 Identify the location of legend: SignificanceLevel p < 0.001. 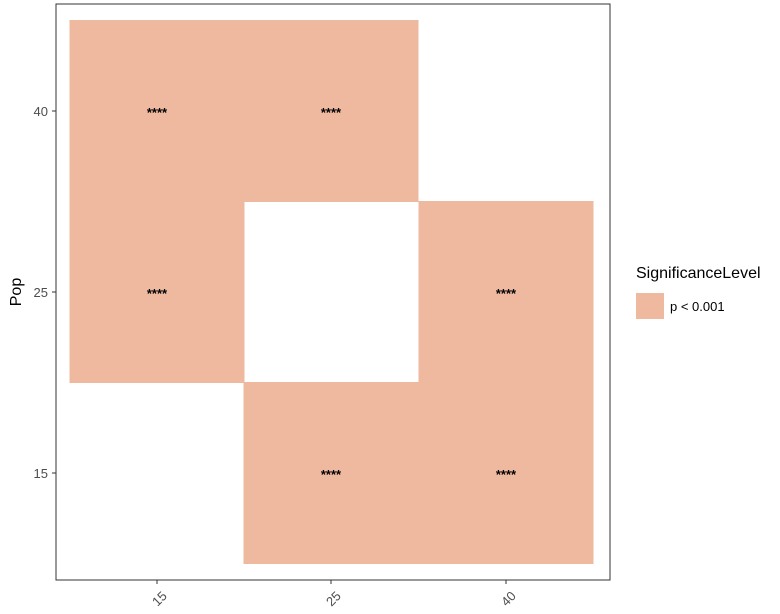
(698, 292).